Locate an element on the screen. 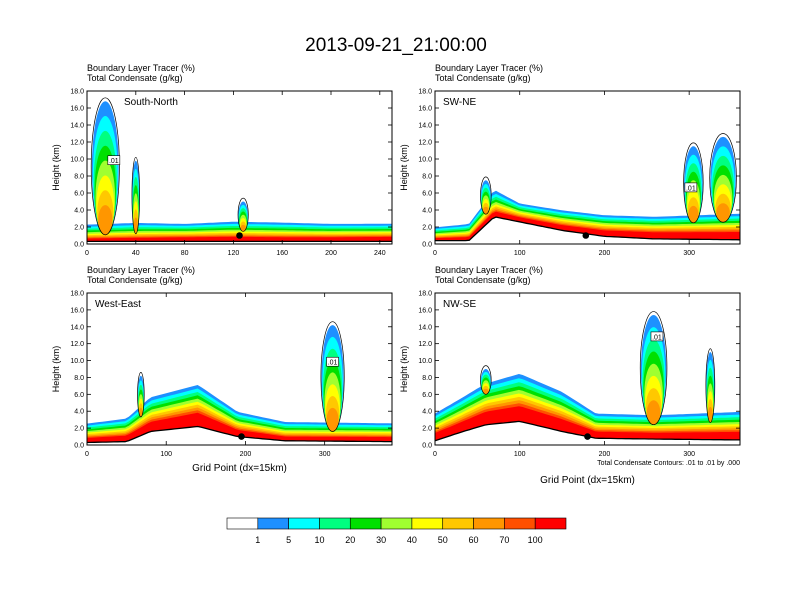 This screenshot has width=792, height=612. colorbar-tick-label: 70 is located at coordinates (504, 540).